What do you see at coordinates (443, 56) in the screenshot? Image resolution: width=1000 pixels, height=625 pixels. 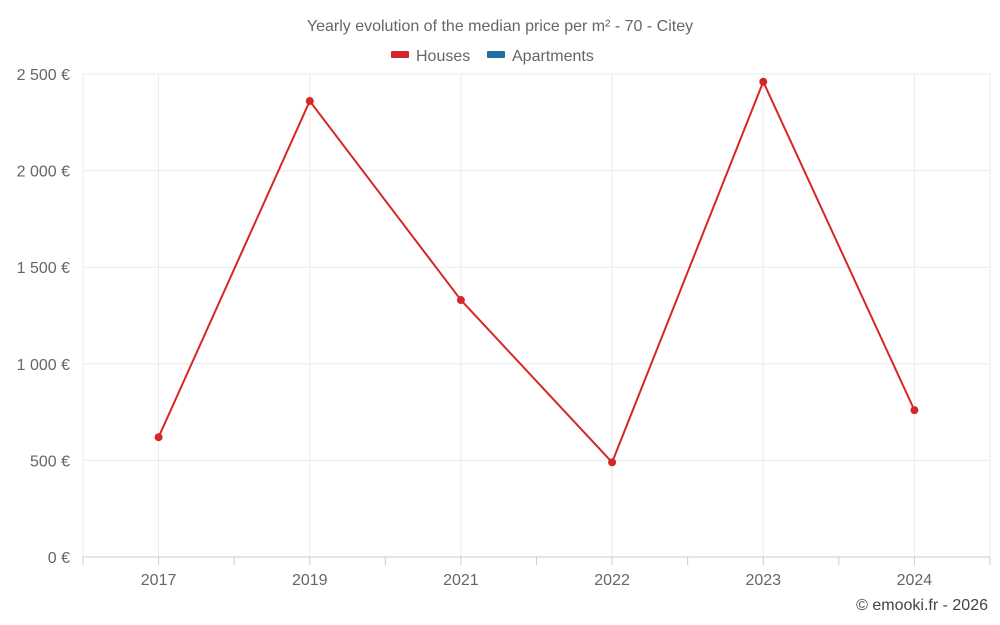 I see `legend-label-houses: Houses` at bounding box center [443, 56].